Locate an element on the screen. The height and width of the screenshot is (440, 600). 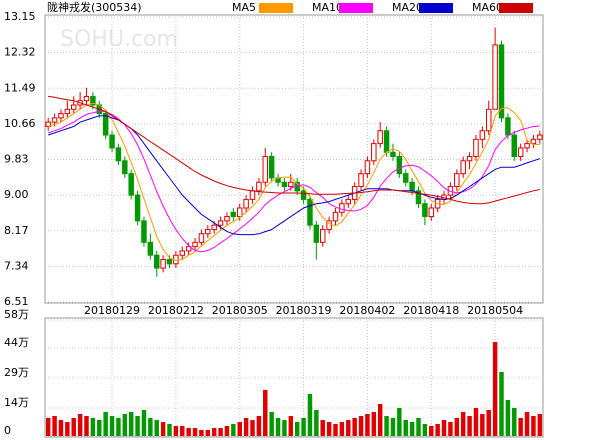
y-tick-label: 12.32 is located at coordinates (20, 52).